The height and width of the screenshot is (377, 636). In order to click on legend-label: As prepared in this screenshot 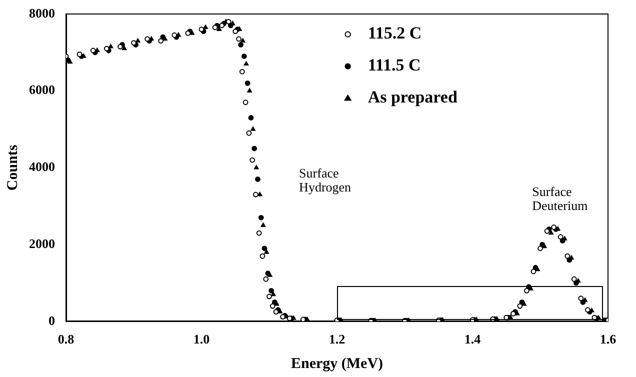, I will do `click(413, 97)`.